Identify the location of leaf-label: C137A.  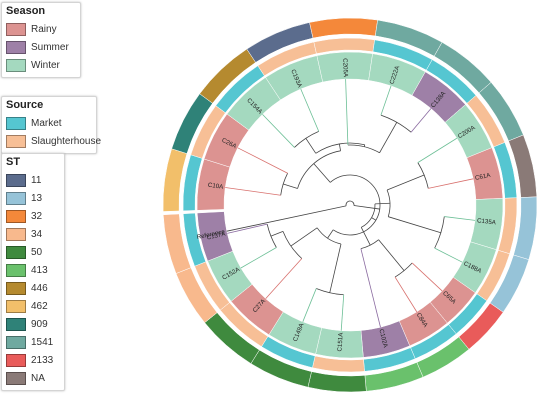
(216, 235).